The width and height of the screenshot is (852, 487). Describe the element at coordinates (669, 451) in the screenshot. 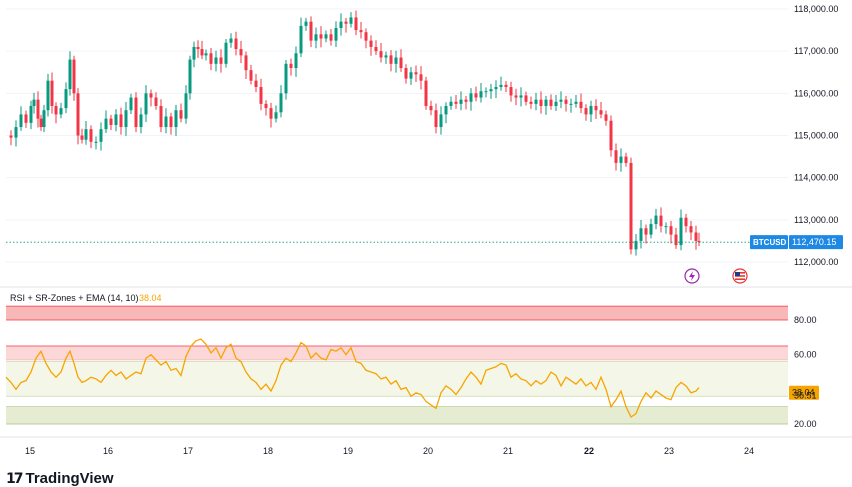

I see `x-tick-label: 23` at that location.